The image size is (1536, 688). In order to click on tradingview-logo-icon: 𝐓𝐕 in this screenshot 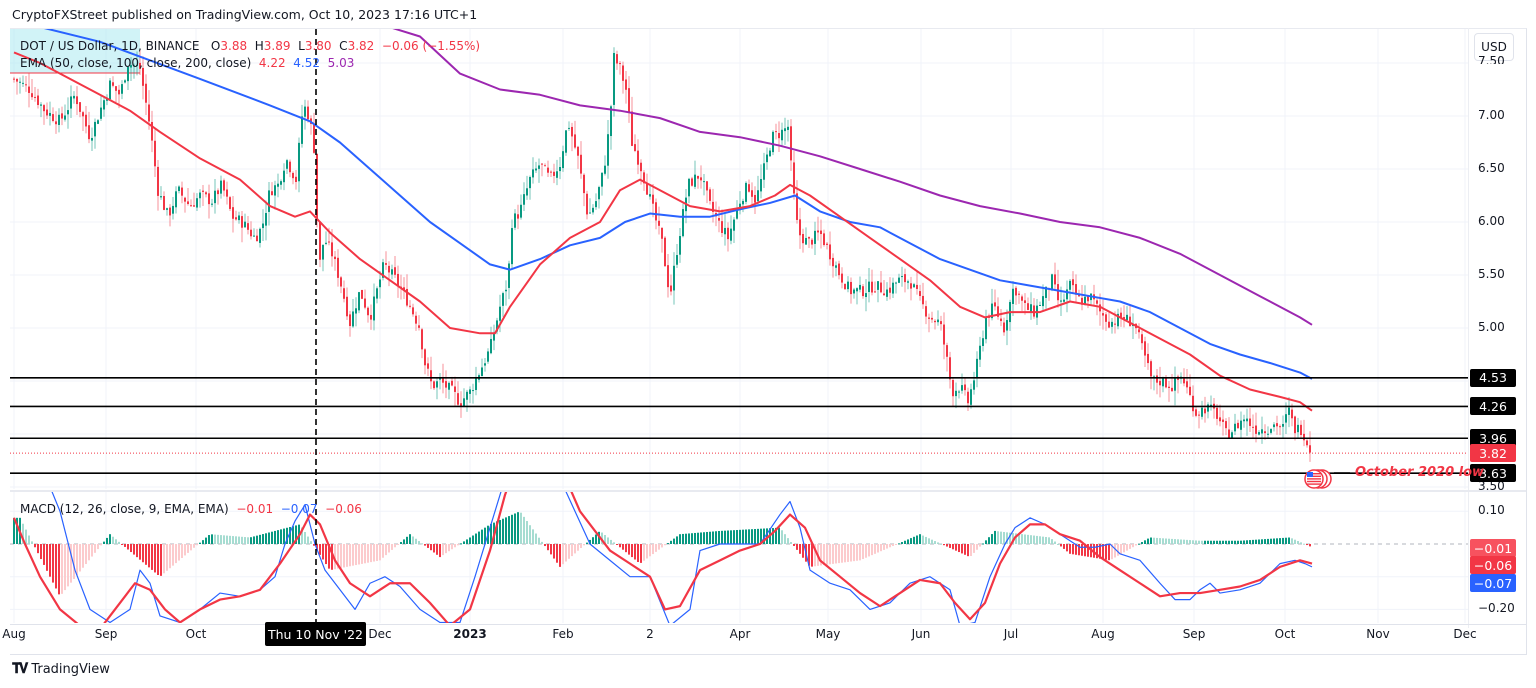, I will do `click(20, 669)`.